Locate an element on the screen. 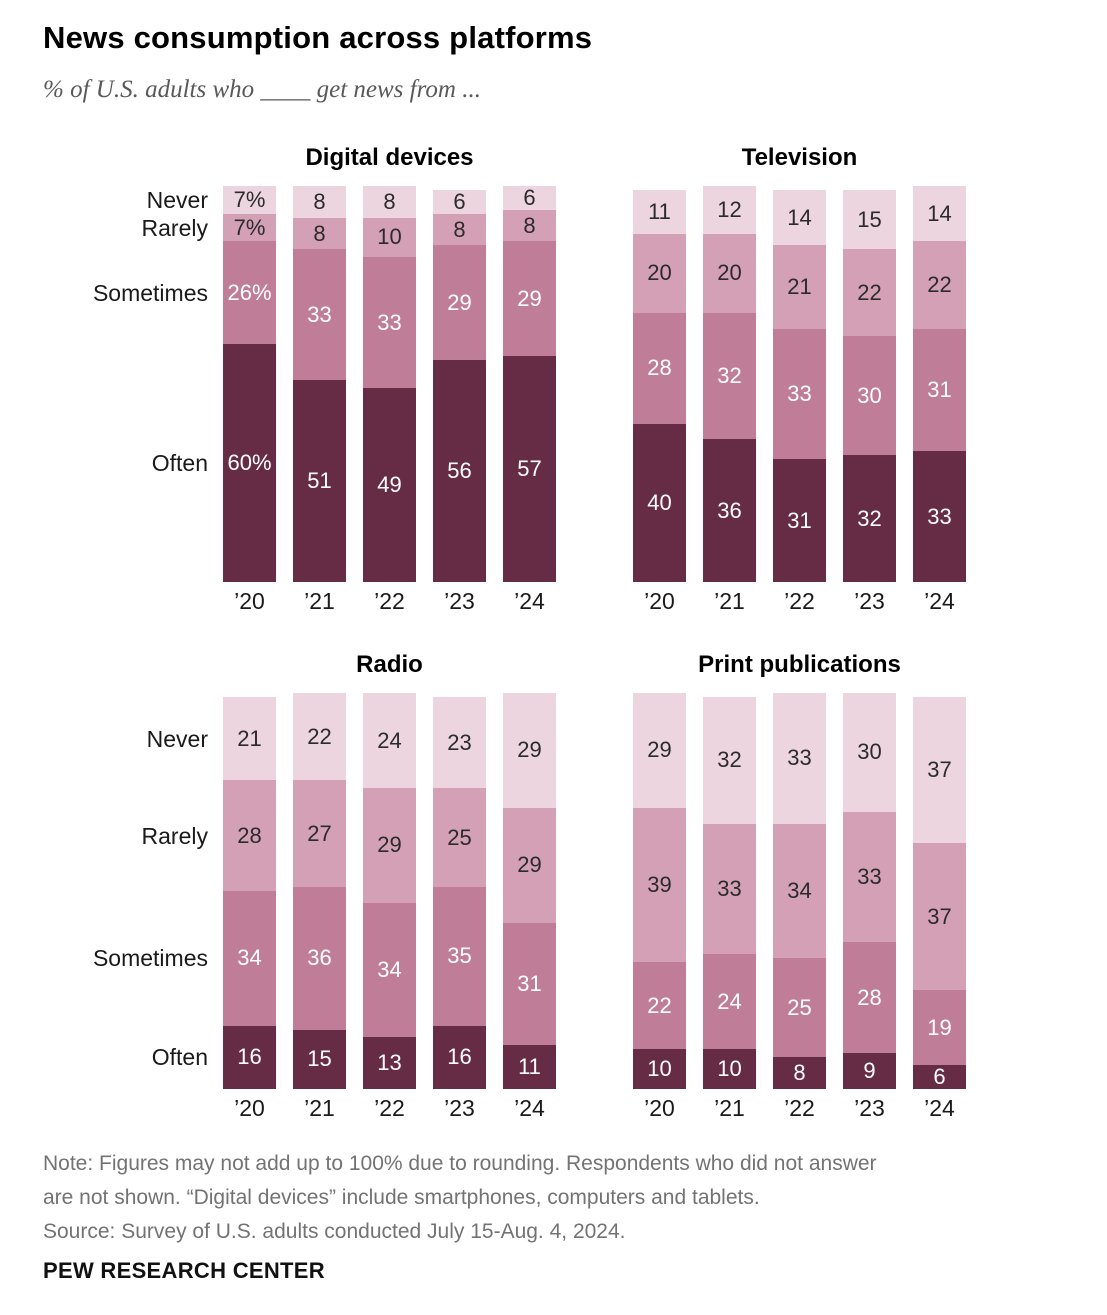  bar-segment-never: 12 is located at coordinates (729, 210).